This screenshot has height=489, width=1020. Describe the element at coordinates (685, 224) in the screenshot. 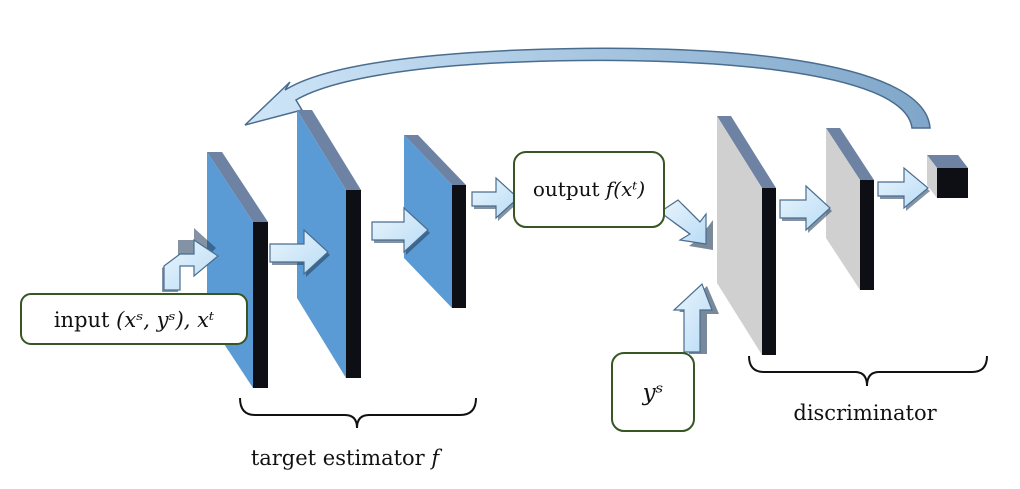

I see `arrow-output-to-discriminator` at that location.